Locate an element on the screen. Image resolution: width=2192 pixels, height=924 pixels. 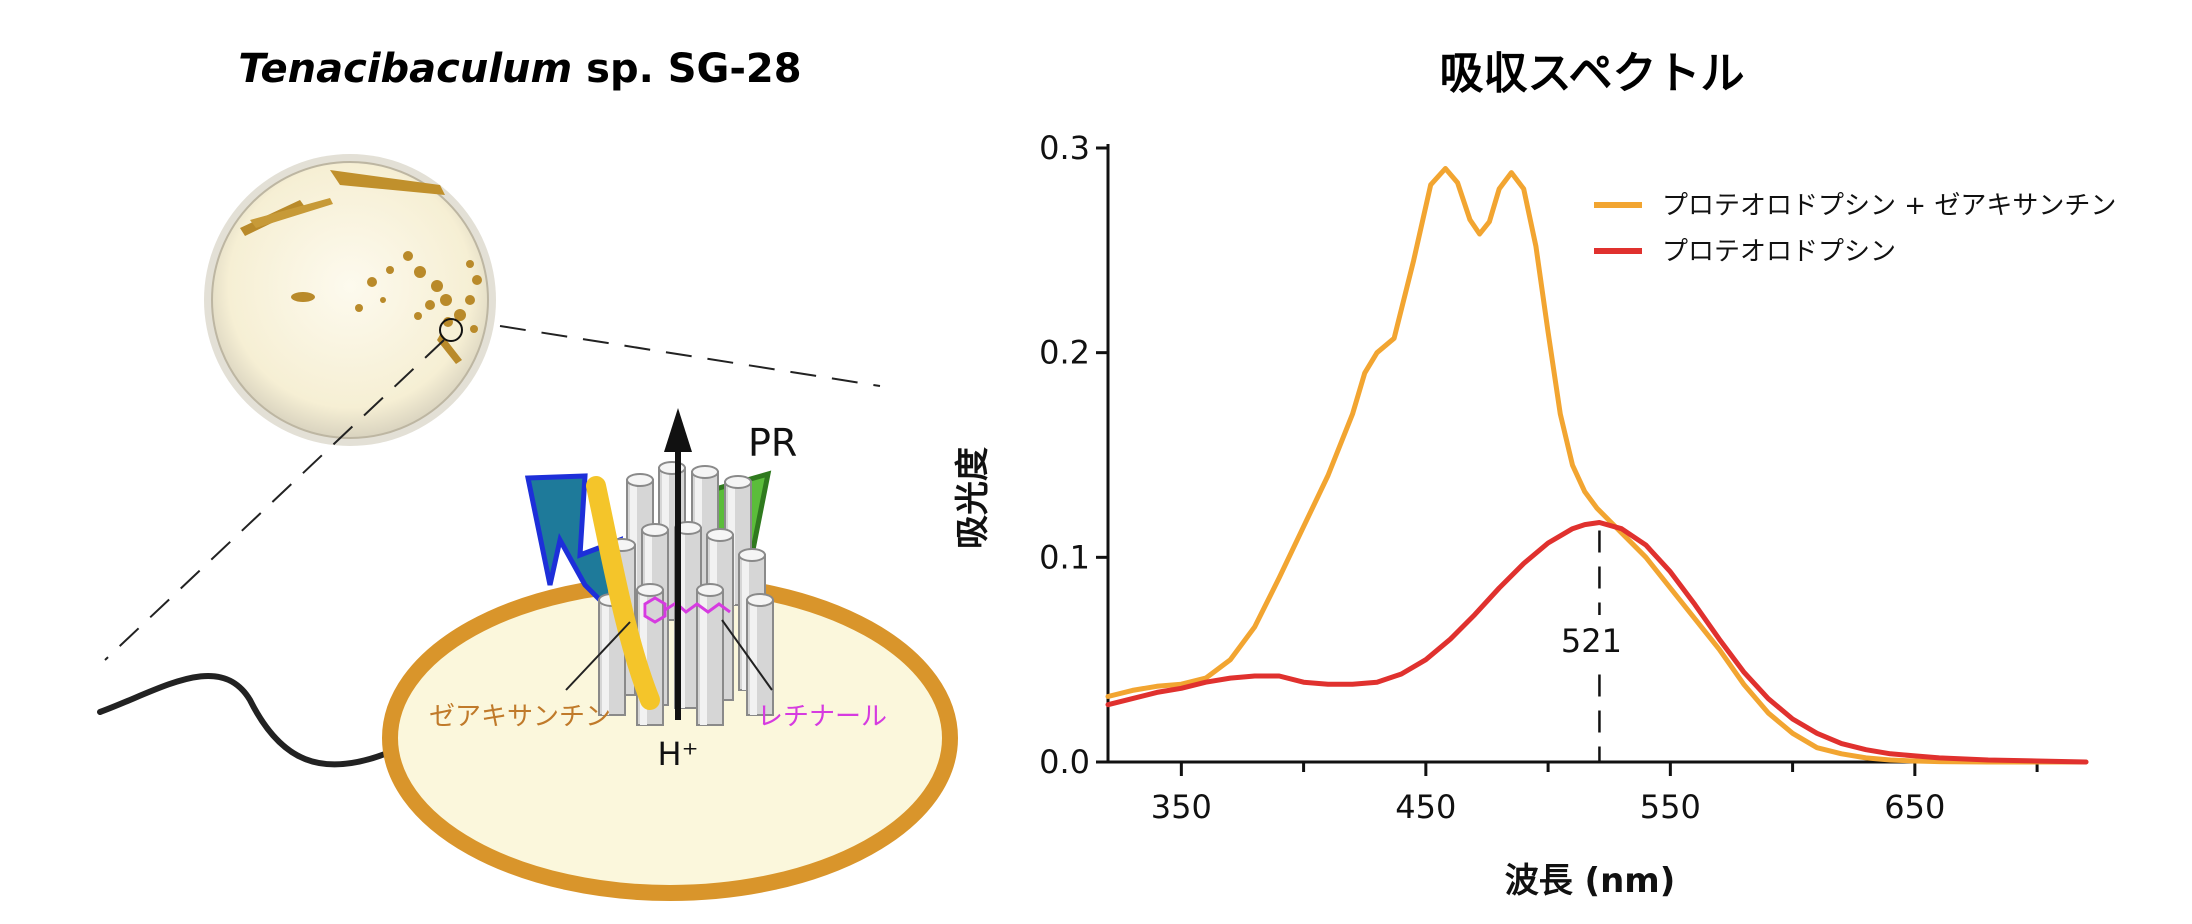
retinal-leader is located at coordinates (747, 655).